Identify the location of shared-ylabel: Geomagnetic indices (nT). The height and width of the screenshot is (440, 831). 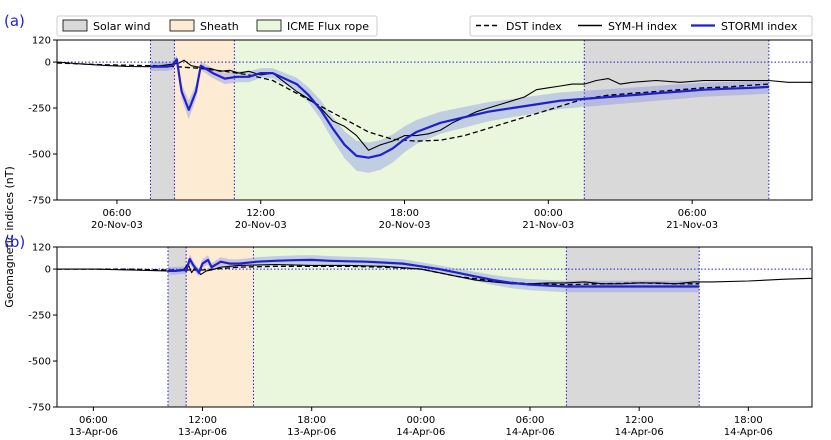
(9, 237).